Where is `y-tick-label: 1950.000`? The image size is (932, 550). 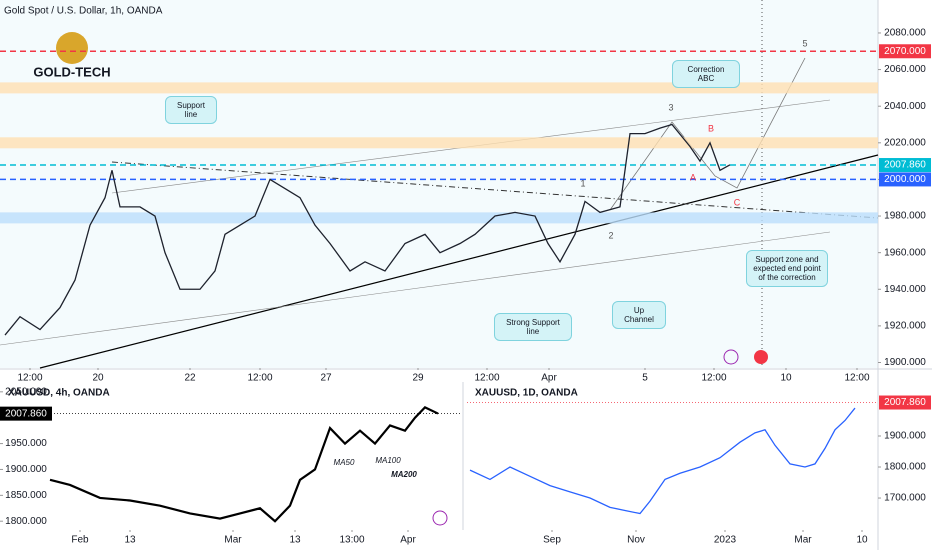 y-tick-label: 1950.000 is located at coordinates (26, 443).